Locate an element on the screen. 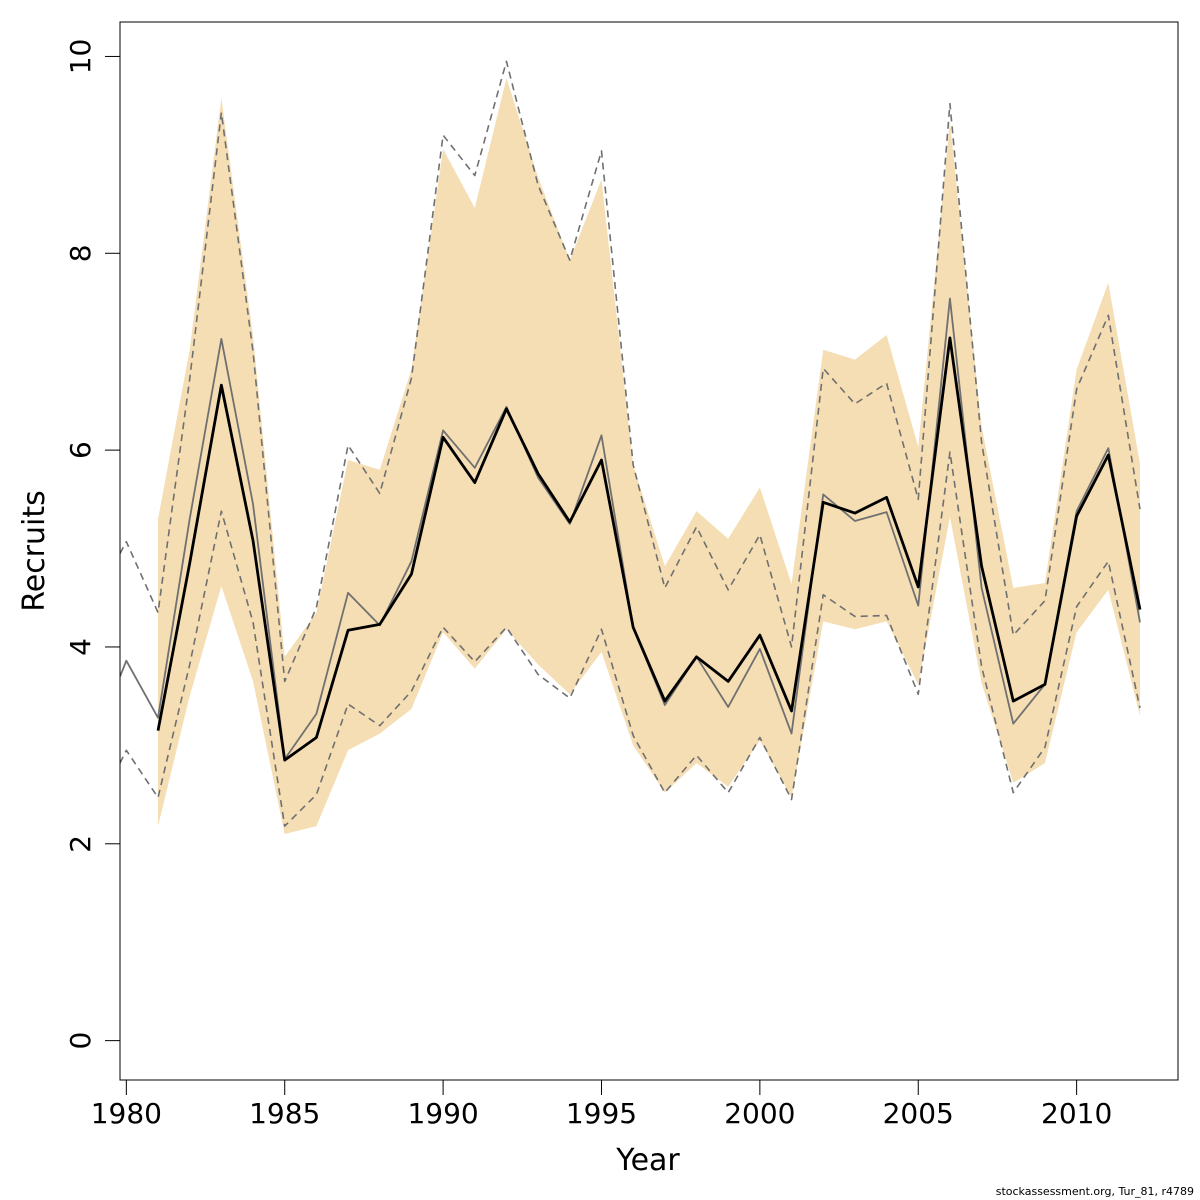  x-tick-label: 2010 is located at coordinates (1076, 1113).